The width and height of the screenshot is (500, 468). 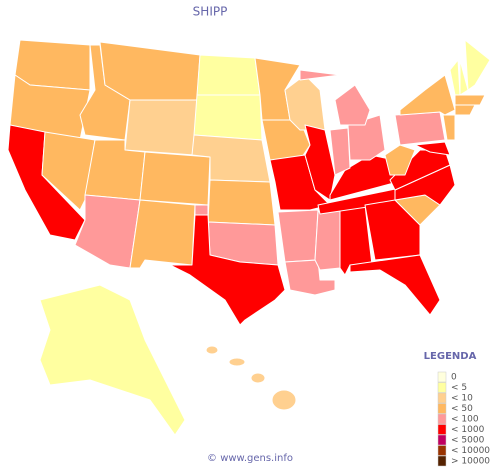 What do you see at coordinates (470, 462) in the screenshot?
I see `legend-label: > 10000` at bounding box center [470, 462].